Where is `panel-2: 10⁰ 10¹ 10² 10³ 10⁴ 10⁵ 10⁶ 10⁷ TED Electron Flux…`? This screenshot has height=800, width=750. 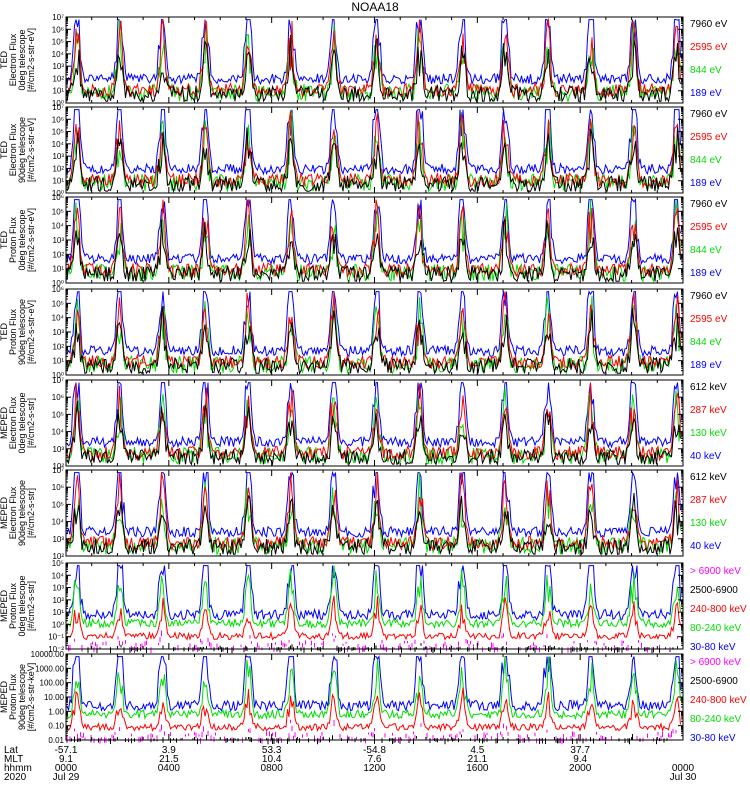 panel-2: 10⁰ 10¹ 10² 10³ 10⁴ 10⁵ 10⁶ 10⁷ TED Electron Flux… is located at coordinates (364, 150).